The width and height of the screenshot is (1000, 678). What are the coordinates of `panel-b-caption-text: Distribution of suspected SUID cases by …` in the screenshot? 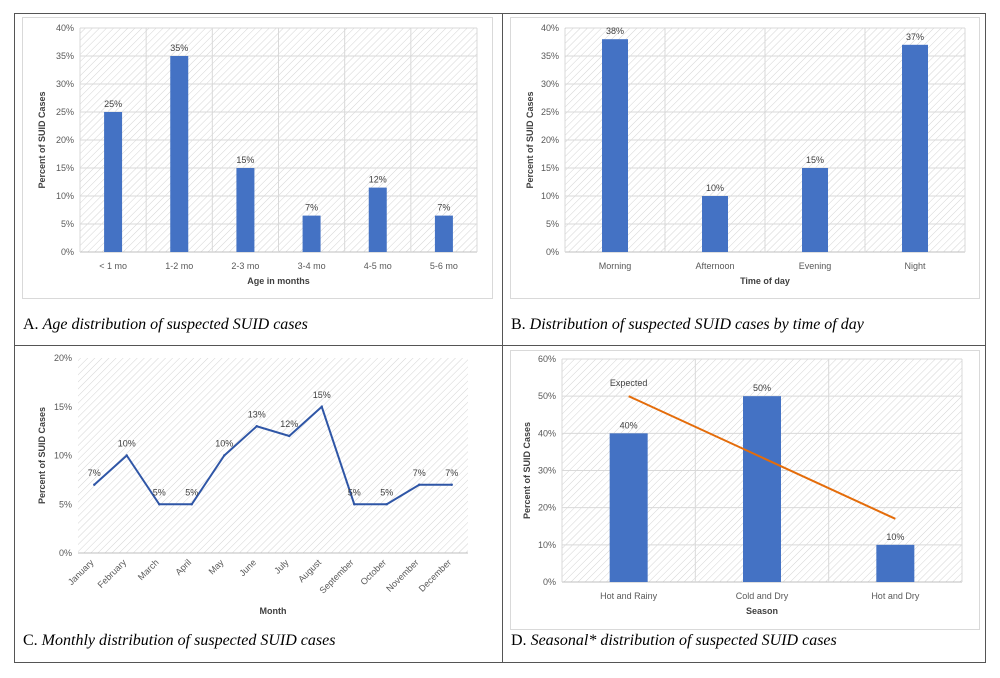 It's located at (696, 324).